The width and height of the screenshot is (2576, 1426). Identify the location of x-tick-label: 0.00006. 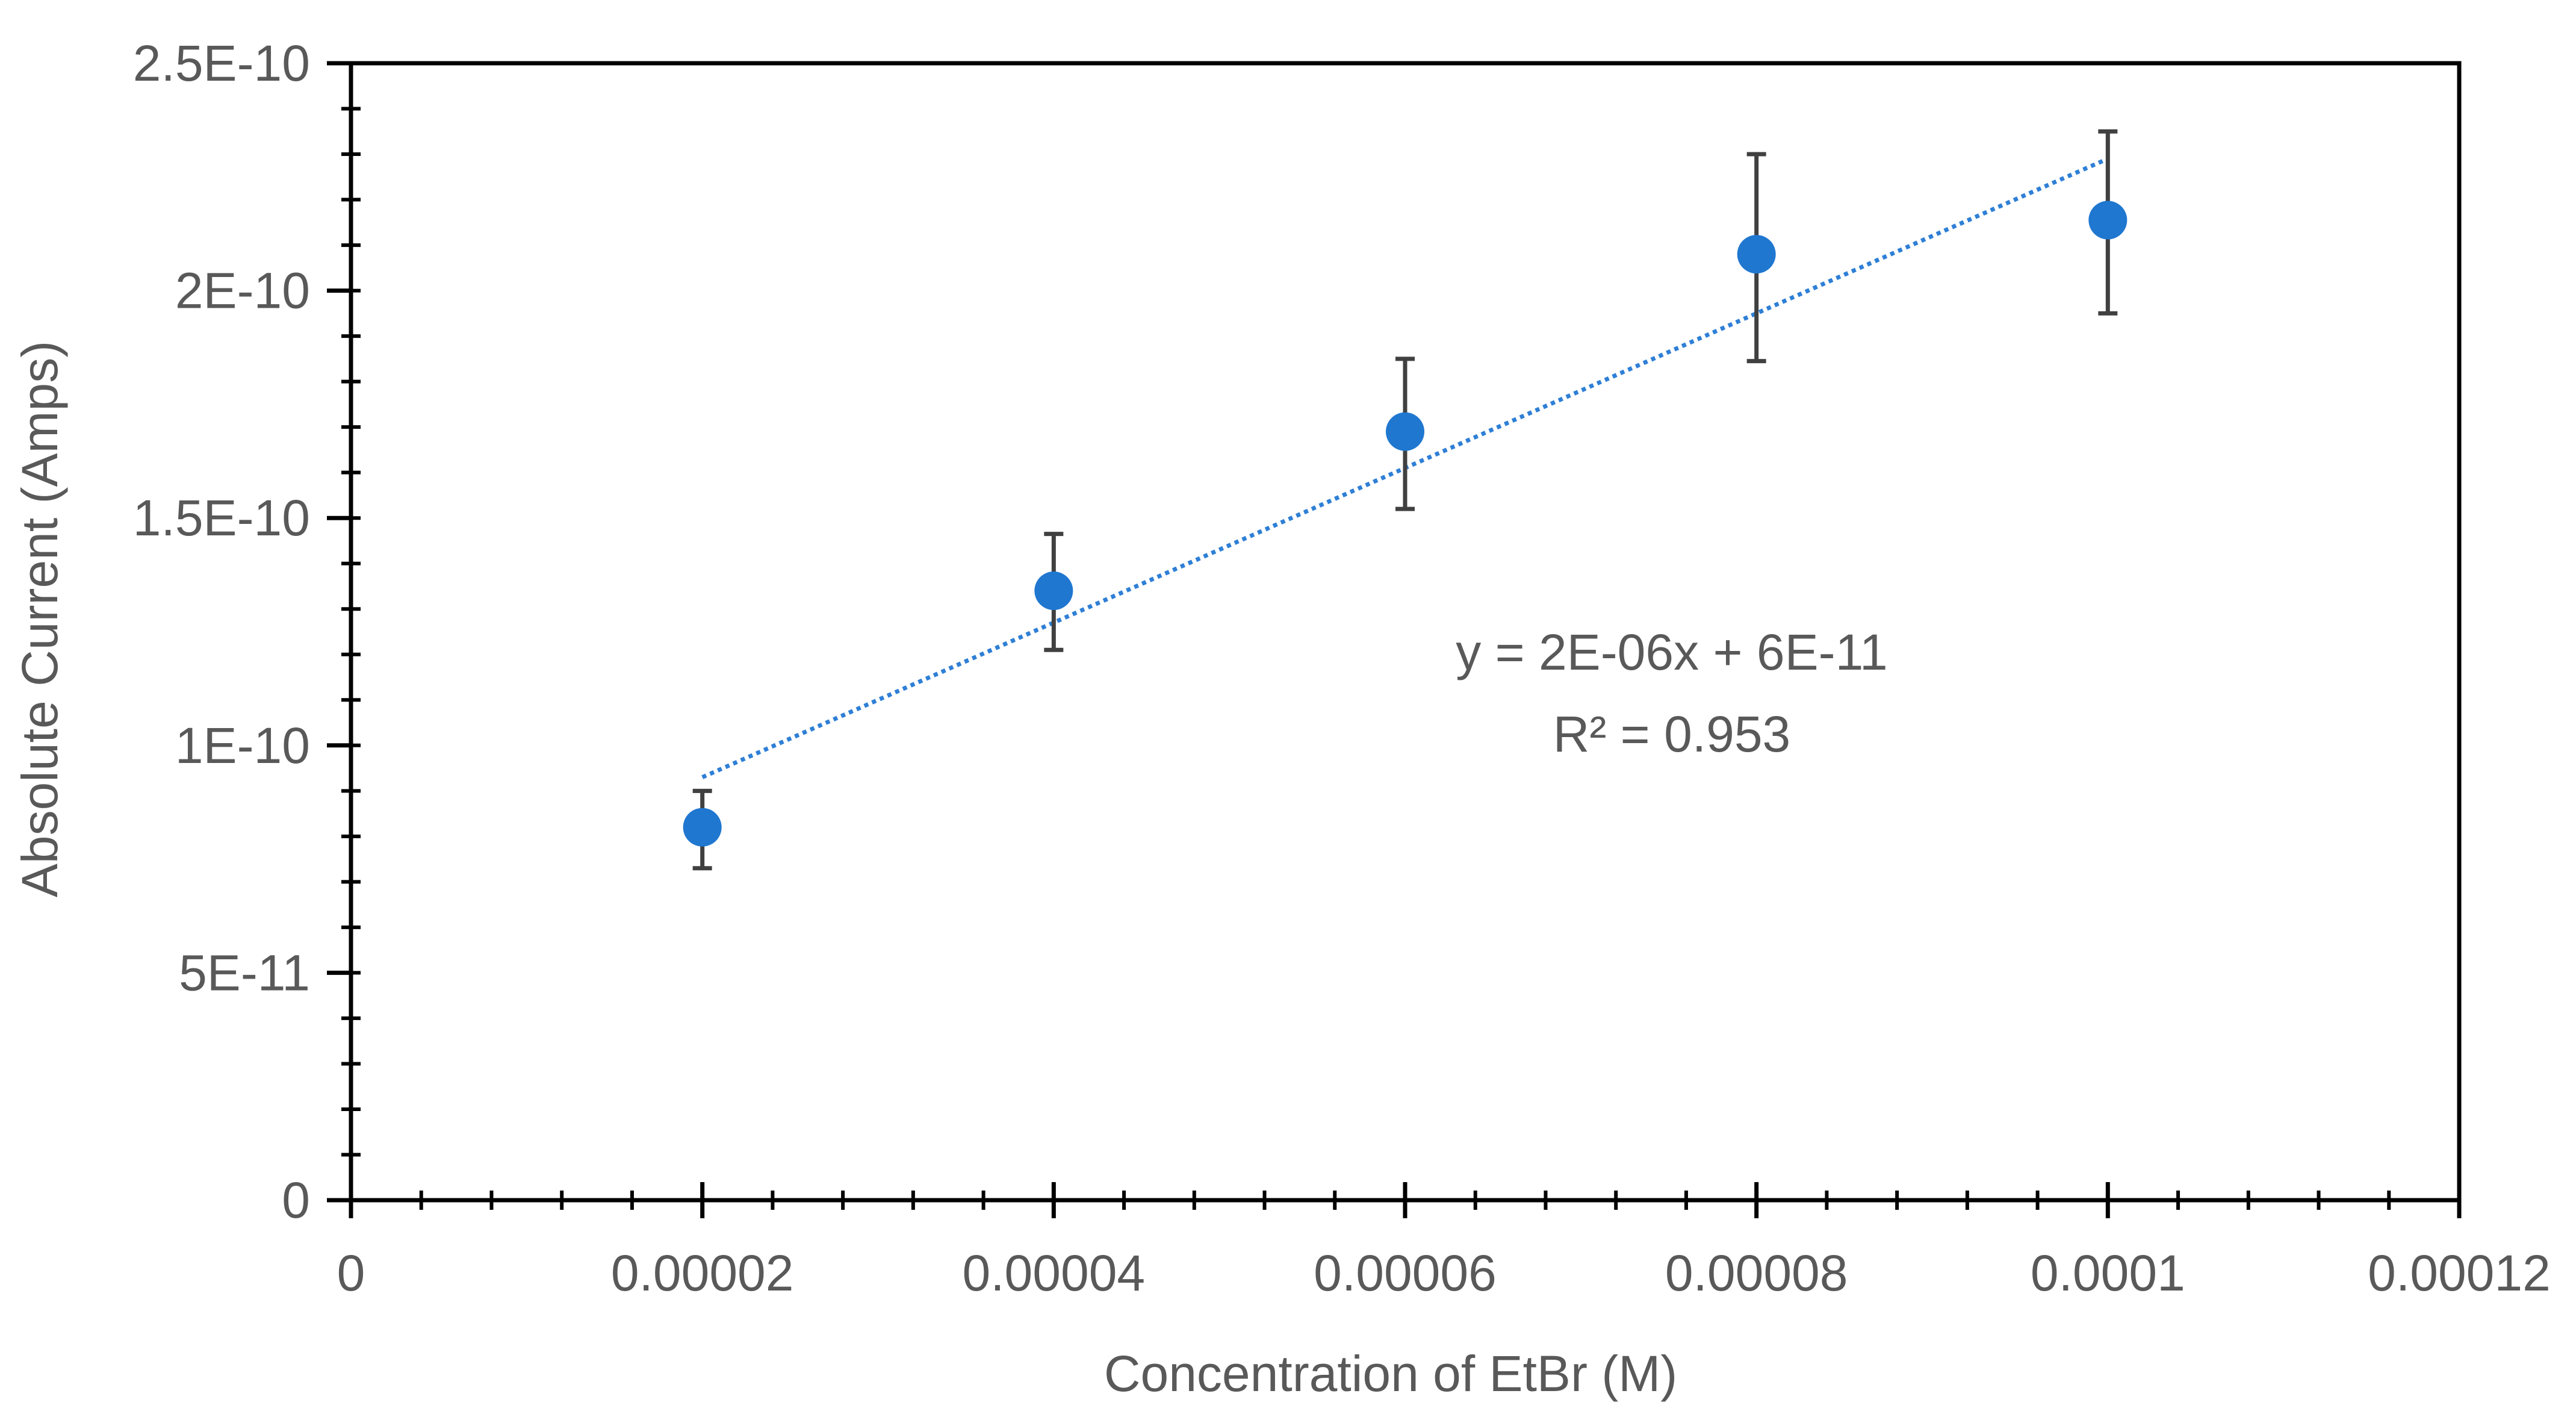
(1405, 1273).